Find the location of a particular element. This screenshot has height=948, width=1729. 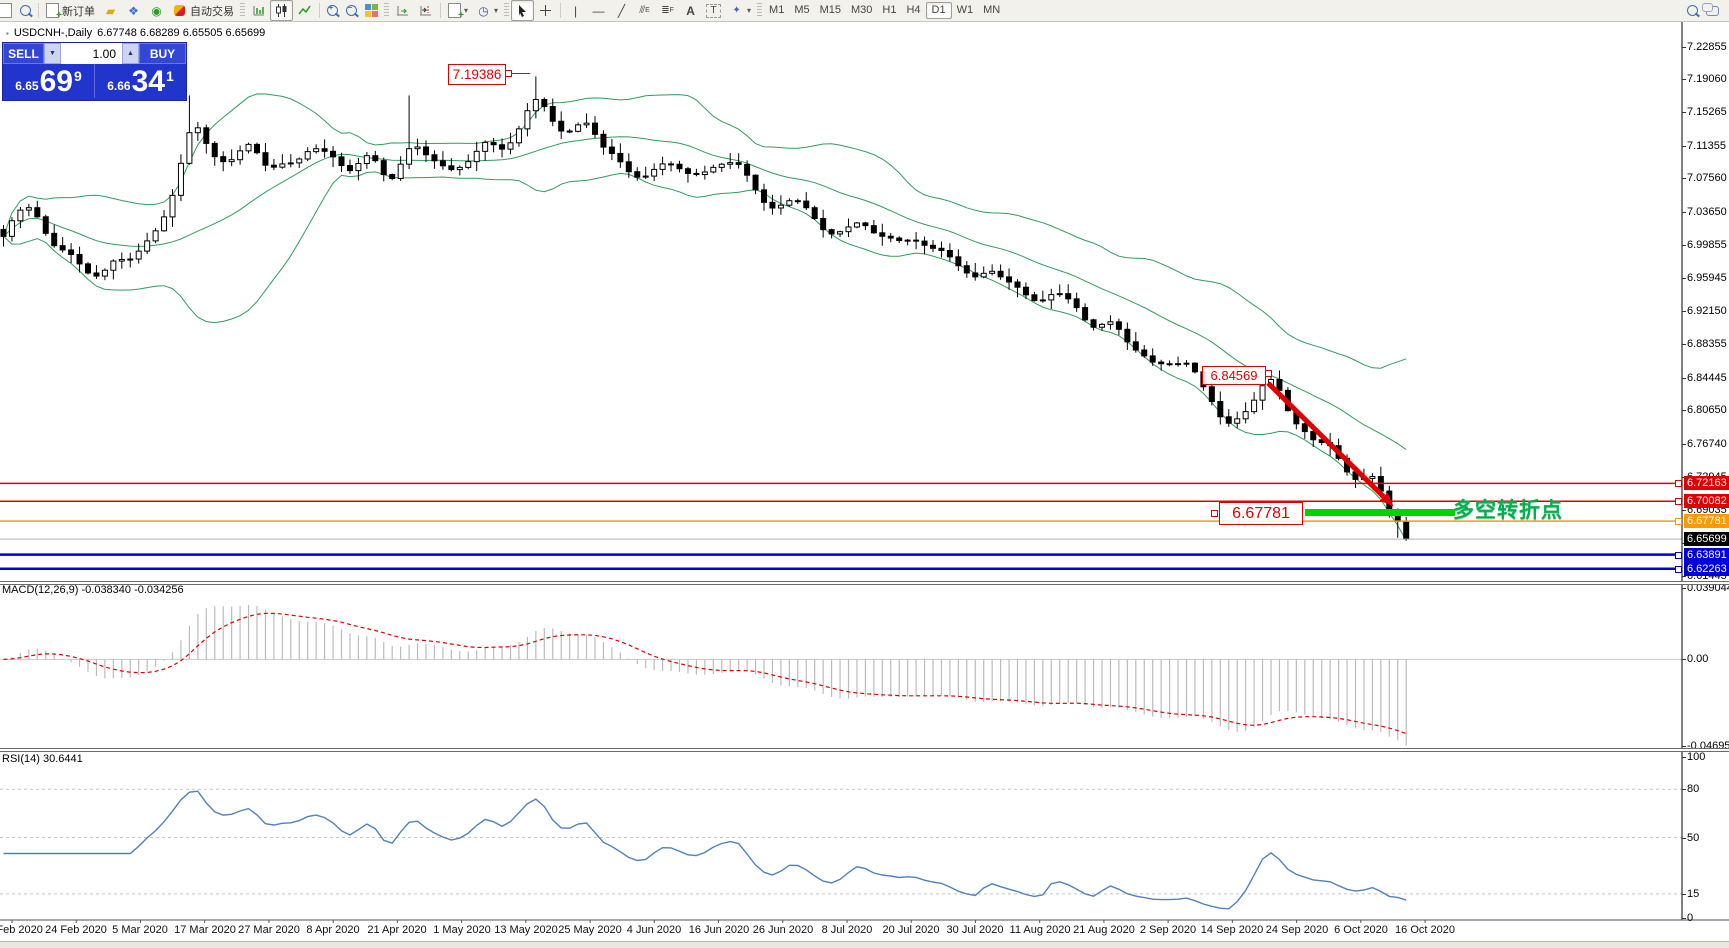

chart-window-icon is located at coordinates (8, 10).